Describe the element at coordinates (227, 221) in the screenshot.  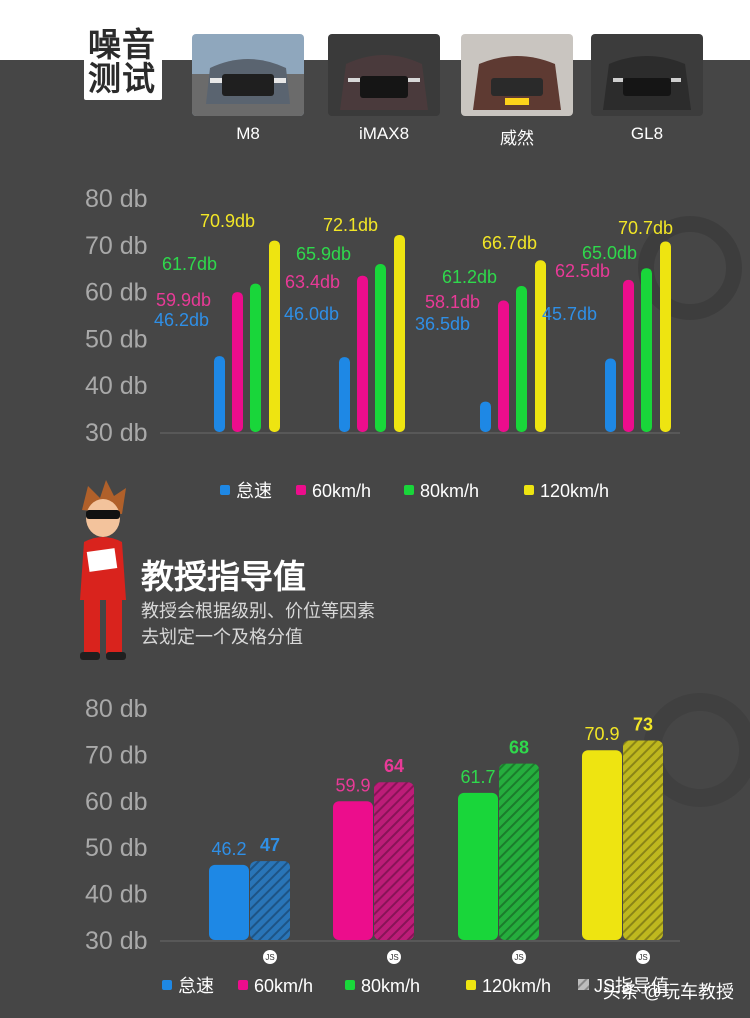
I see `data-label: 70.9db` at that location.